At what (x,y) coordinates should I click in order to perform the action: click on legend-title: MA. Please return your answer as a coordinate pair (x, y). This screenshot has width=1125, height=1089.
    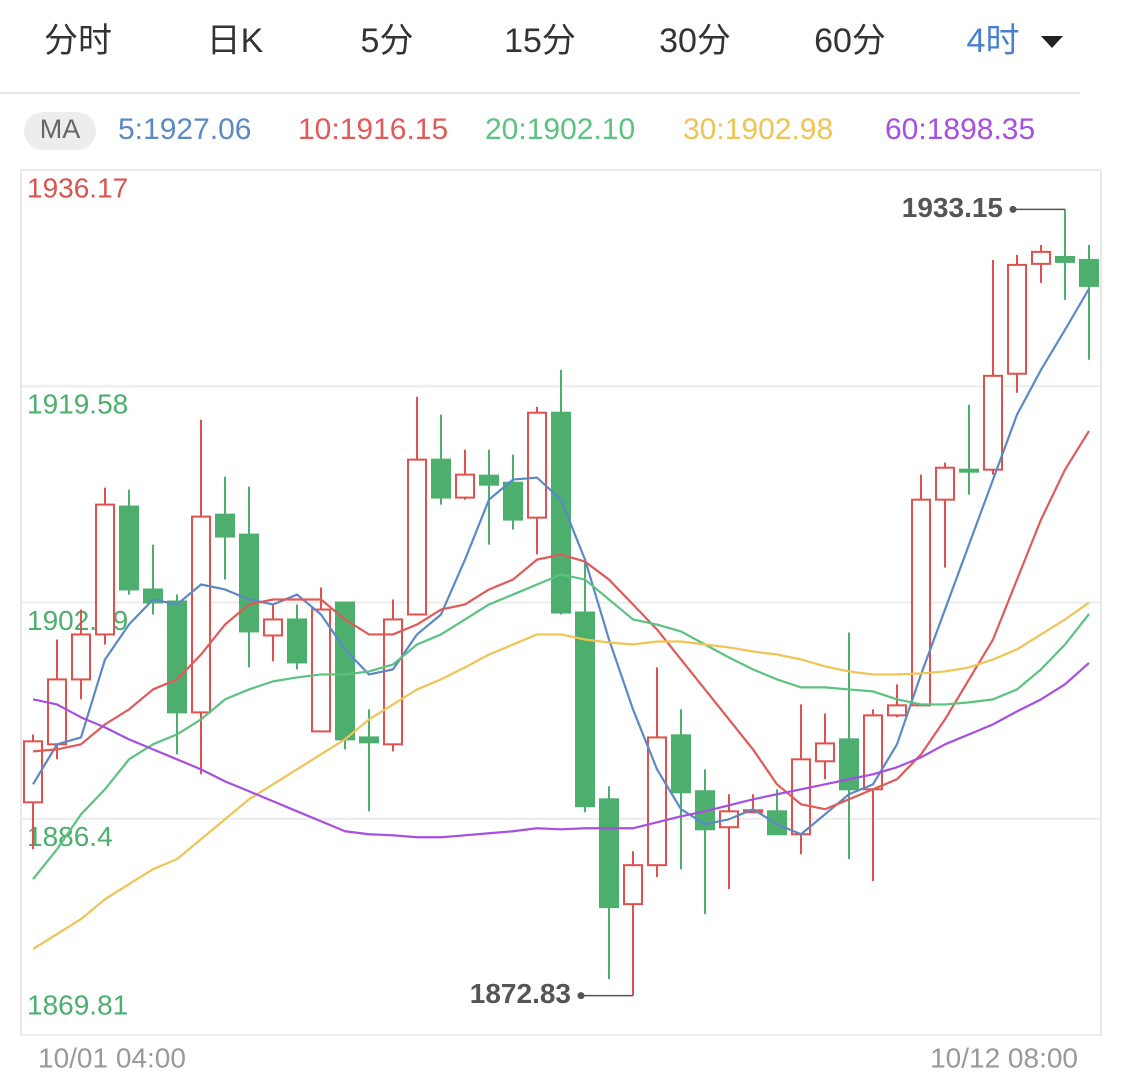
    Looking at the image, I should click on (60, 129).